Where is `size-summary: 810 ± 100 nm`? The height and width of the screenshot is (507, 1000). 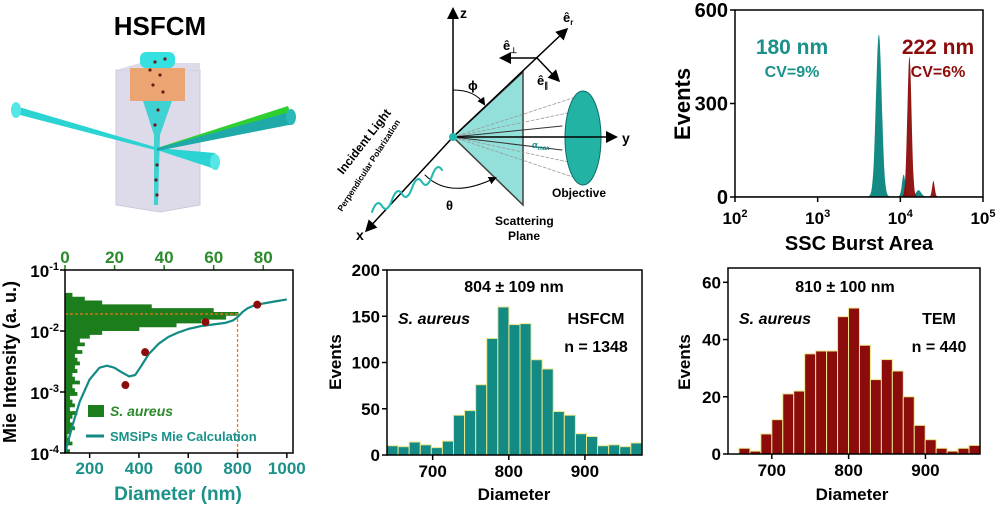
size-summary: 810 ± 100 nm is located at coordinates (845, 287).